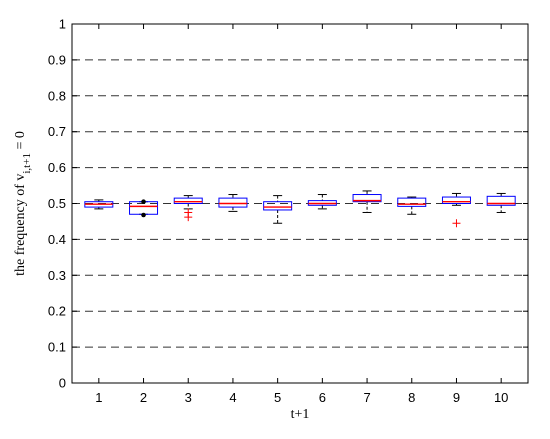 The width and height of the screenshot is (550, 439). Describe the element at coordinates (57, 275) in the screenshot. I see `y-tick-label: 0.3` at that location.